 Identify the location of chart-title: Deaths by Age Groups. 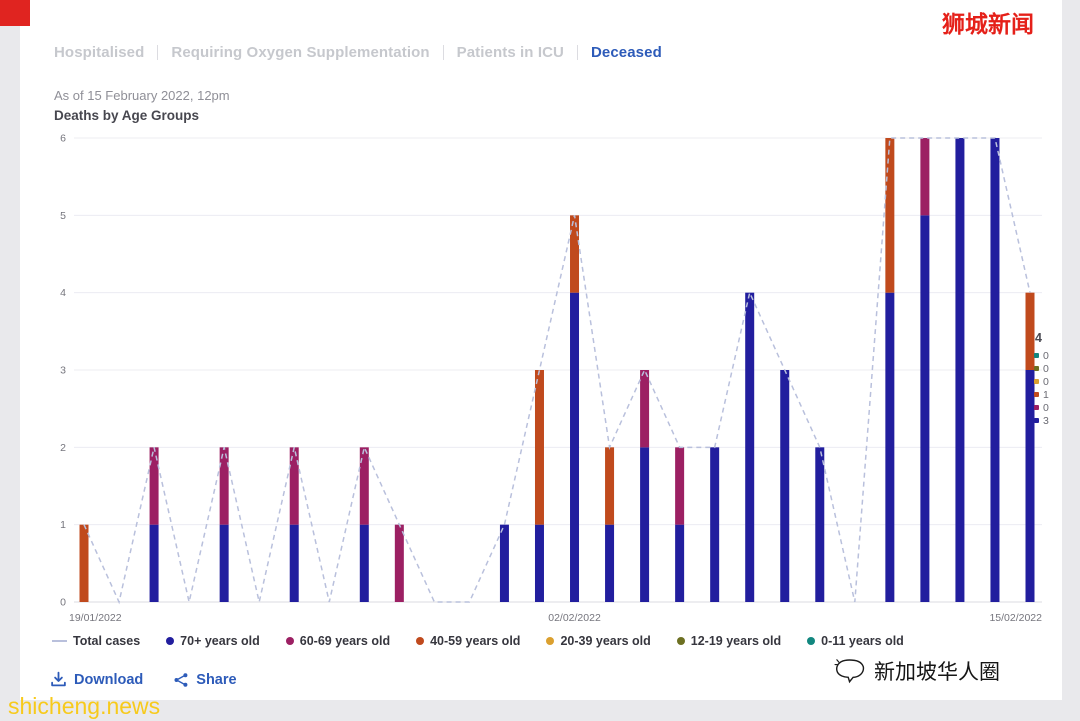
(127, 115).